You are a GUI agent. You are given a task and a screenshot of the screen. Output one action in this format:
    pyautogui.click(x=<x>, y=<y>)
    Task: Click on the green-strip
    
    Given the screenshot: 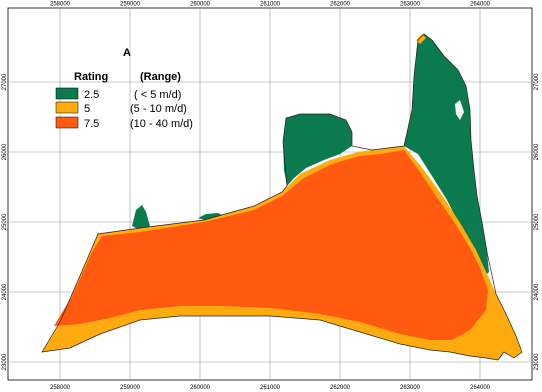 What is the action you would take?
    pyautogui.click(x=211, y=217)
    